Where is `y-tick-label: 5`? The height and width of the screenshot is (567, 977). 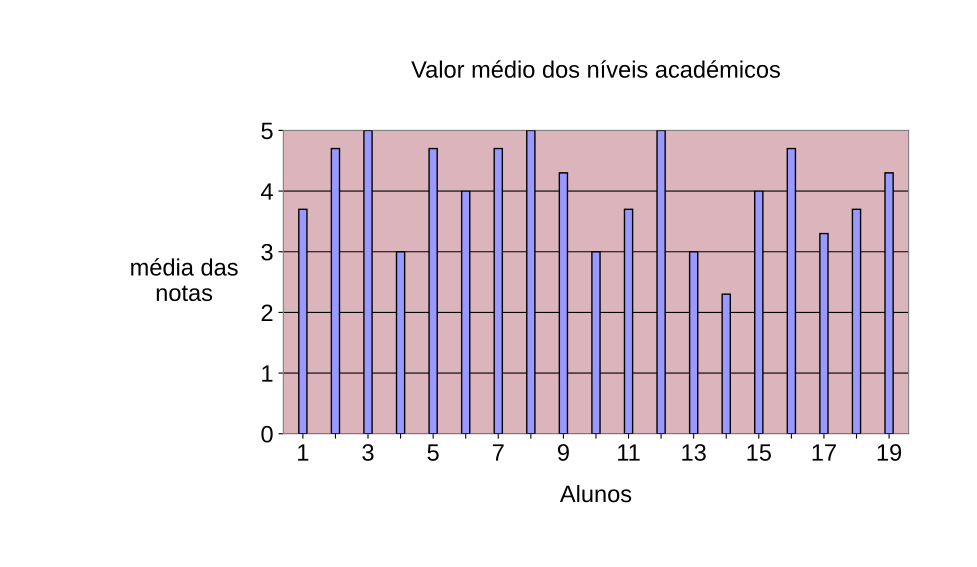
y-tick-label: 5 is located at coordinates (267, 131).